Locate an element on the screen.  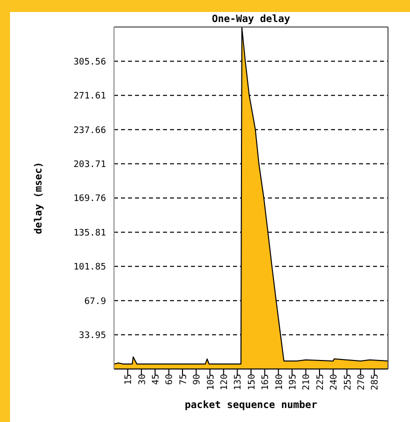
y-axis-title: delay (msec) is located at coordinates (39, 198).